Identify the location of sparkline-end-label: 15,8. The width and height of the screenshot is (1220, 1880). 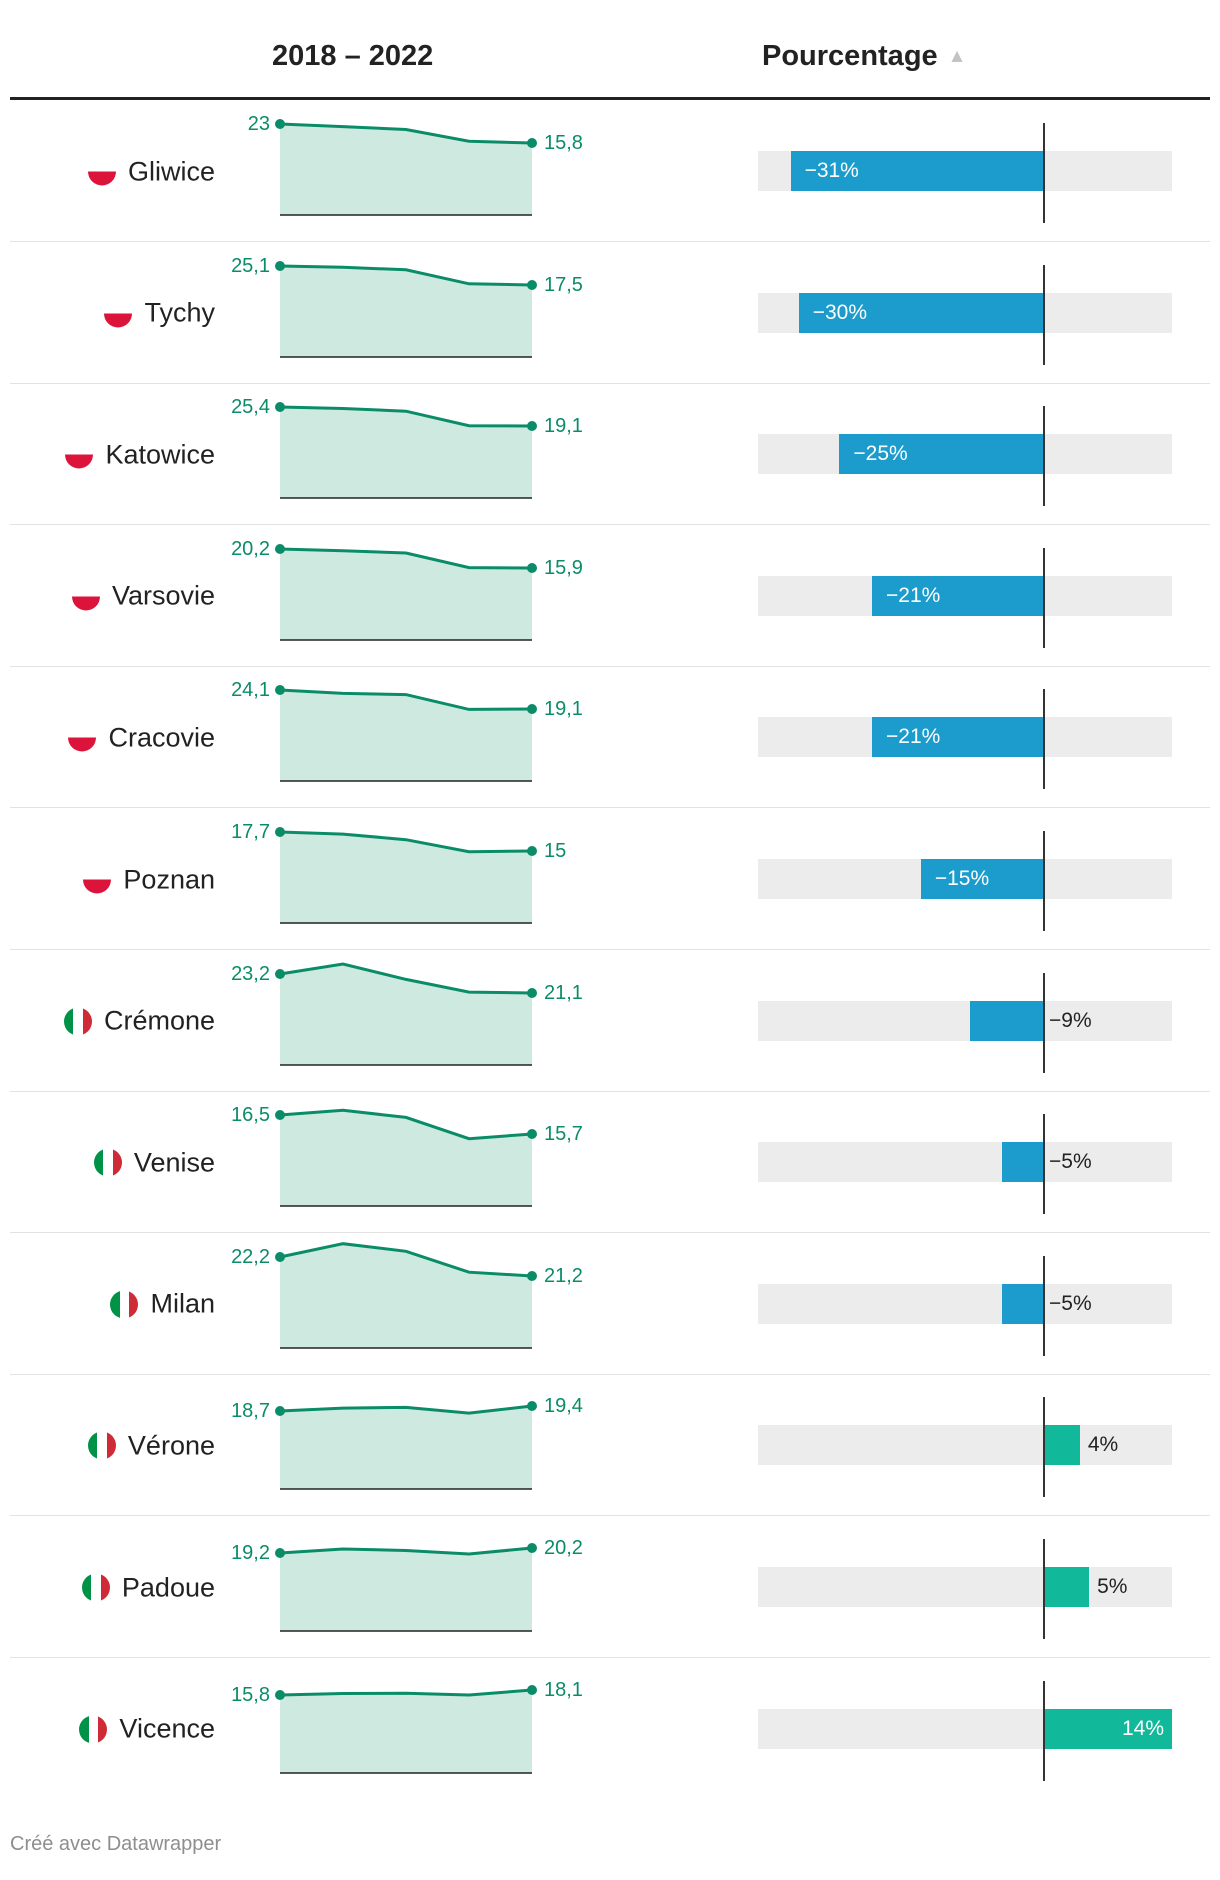
(563, 143).